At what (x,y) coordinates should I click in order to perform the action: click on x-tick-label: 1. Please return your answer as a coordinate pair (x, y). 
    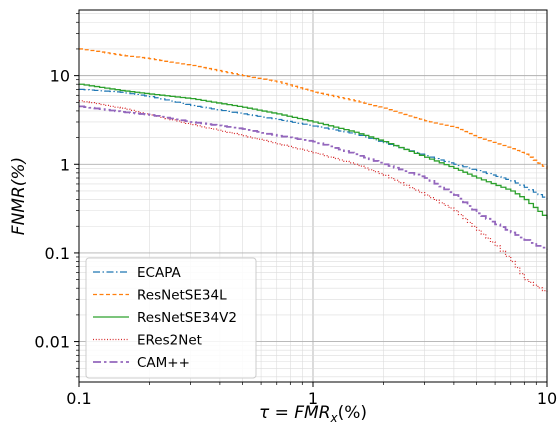
    Looking at the image, I should click on (313, 398).